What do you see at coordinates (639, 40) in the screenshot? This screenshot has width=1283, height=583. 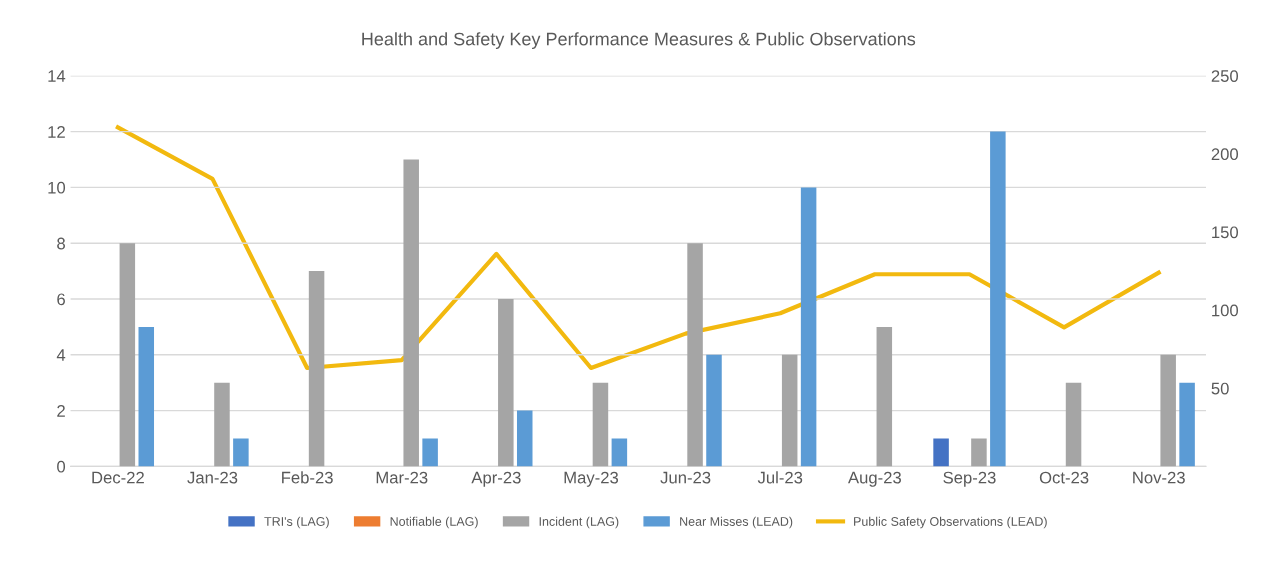 I see `chart-title: Health and Safety Key Performance Measures & Public Observations` at bounding box center [639, 40].